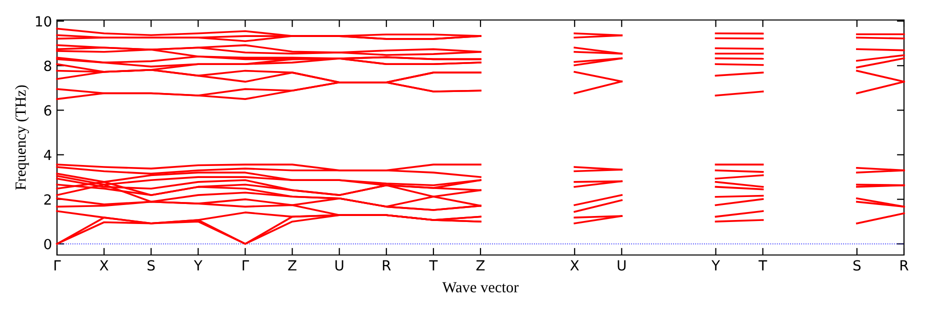 The height and width of the screenshot is (310, 925). What do you see at coordinates (48, 244) in the screenshot?
I see `y-tick-label: 0` at bounding box center [48, 244].